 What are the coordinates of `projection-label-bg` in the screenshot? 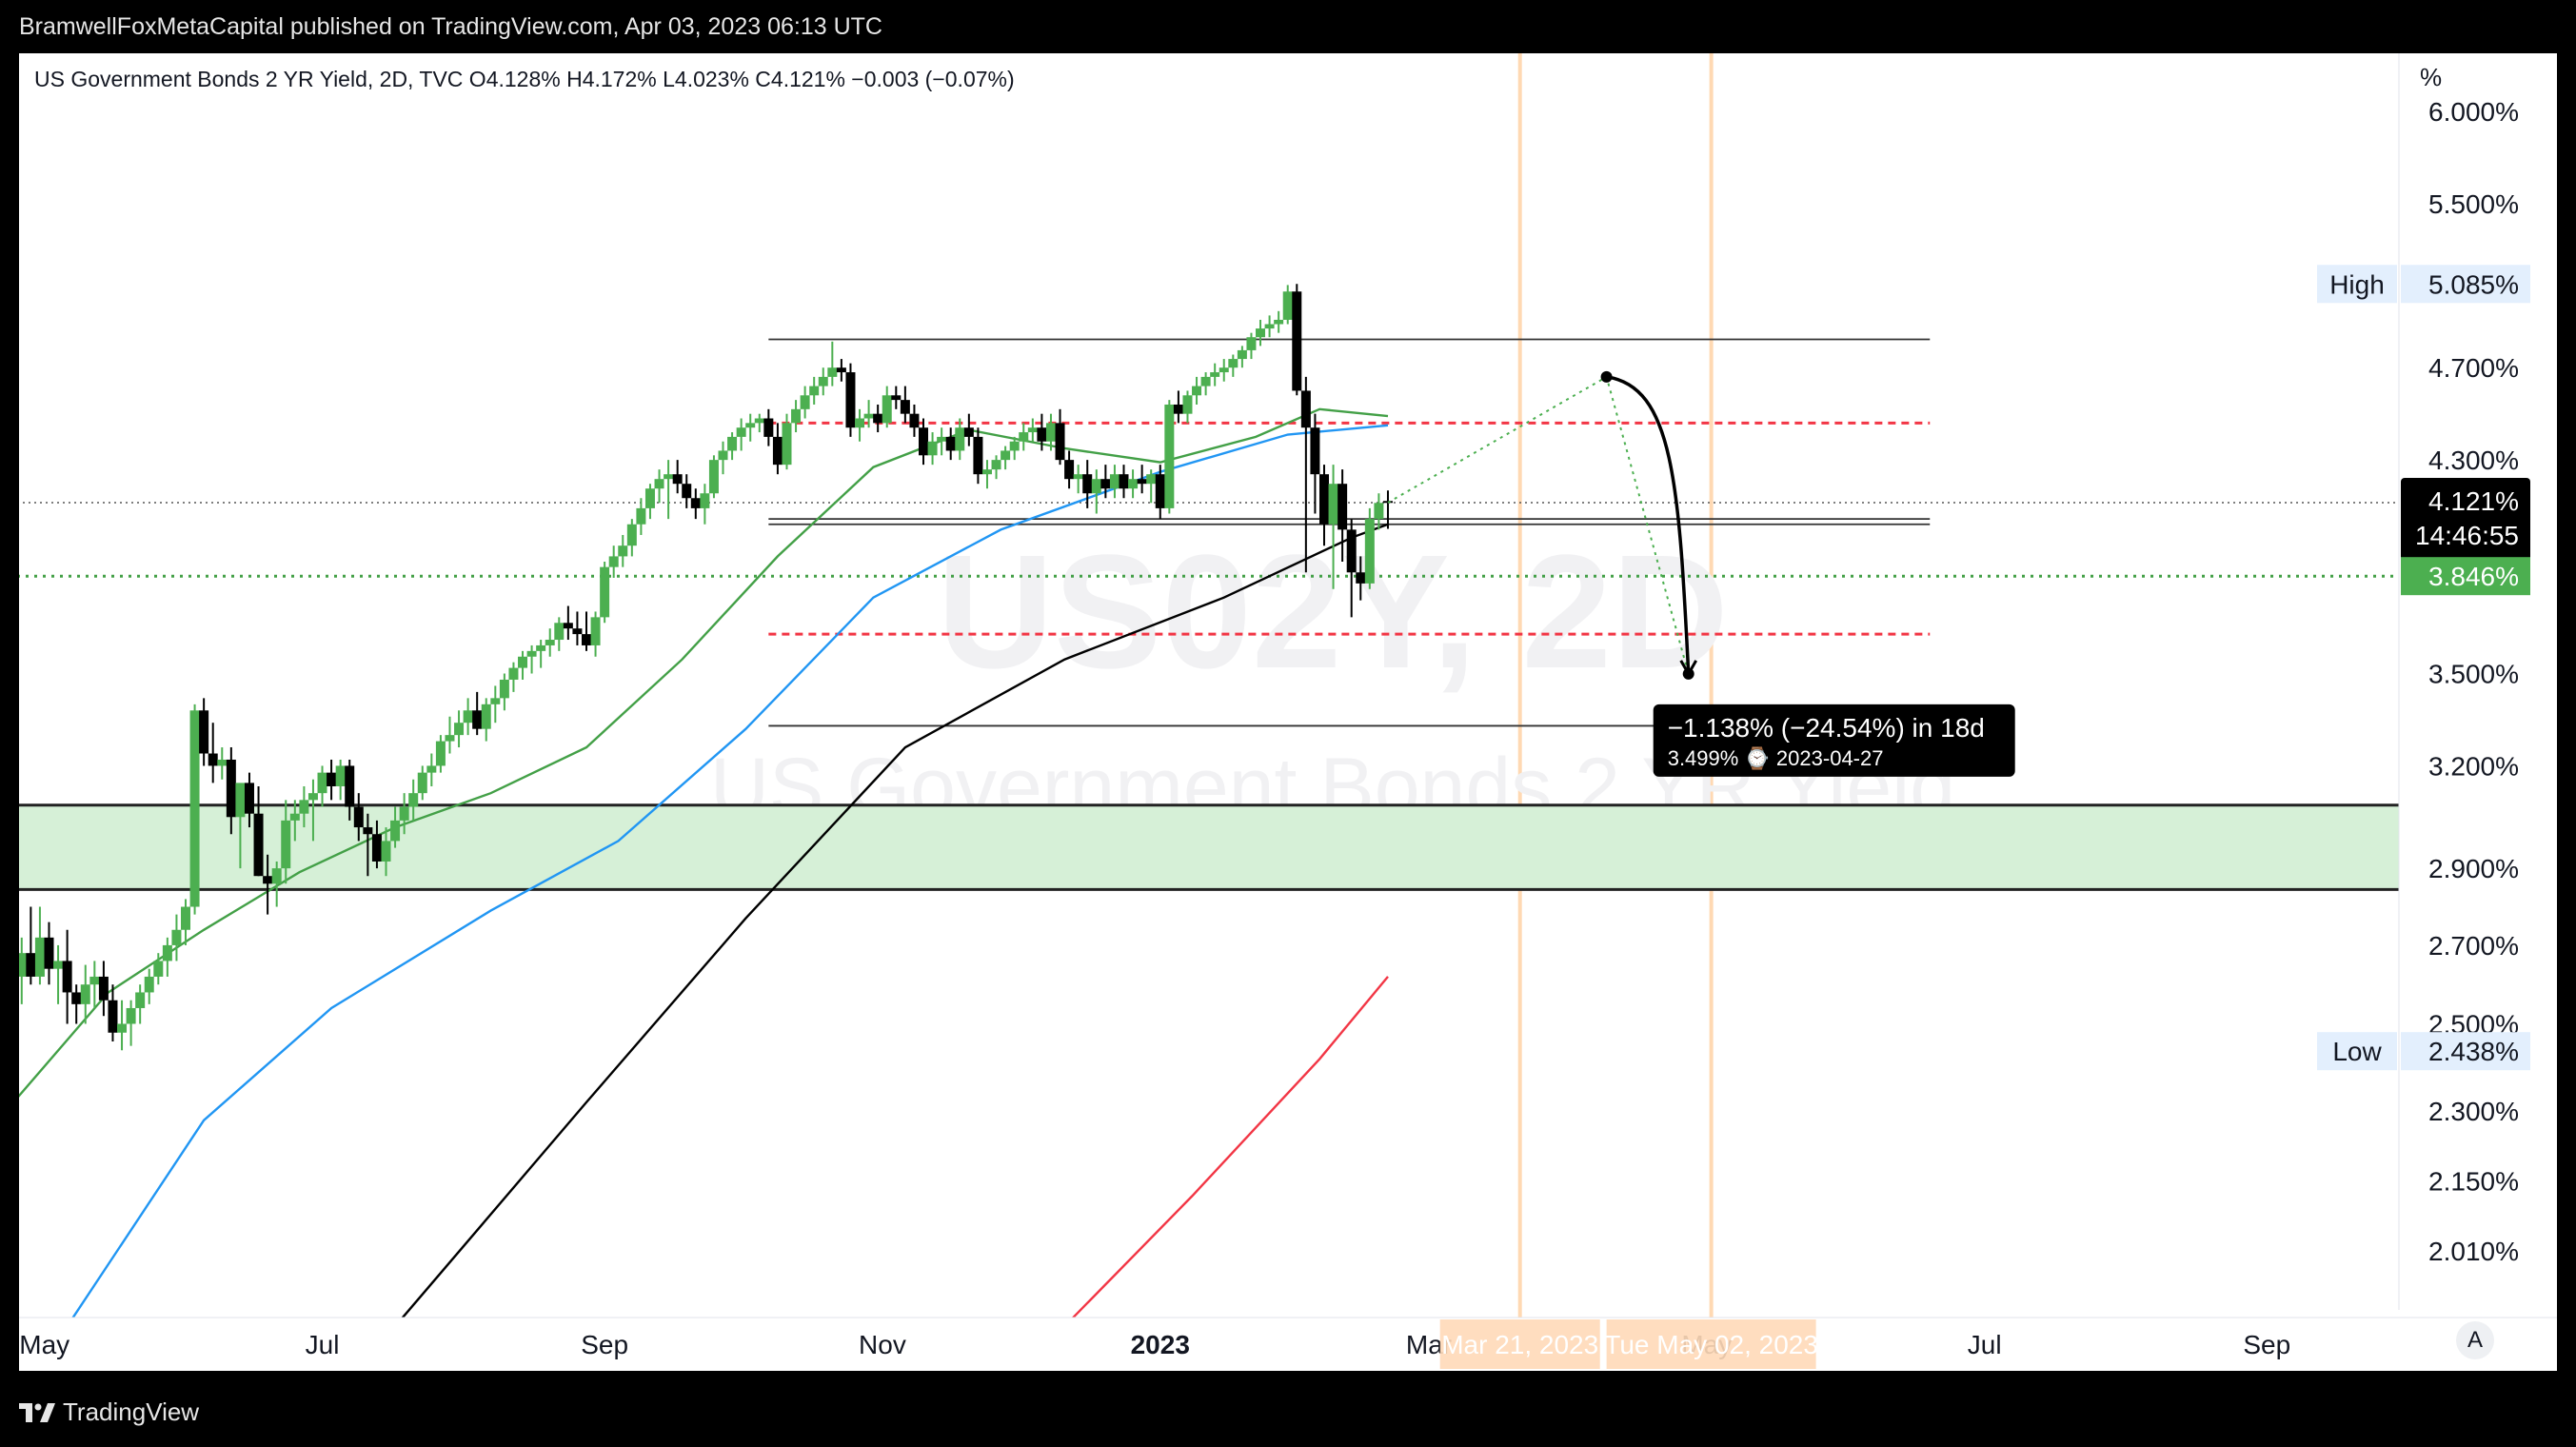 It's located at (1834, 740).